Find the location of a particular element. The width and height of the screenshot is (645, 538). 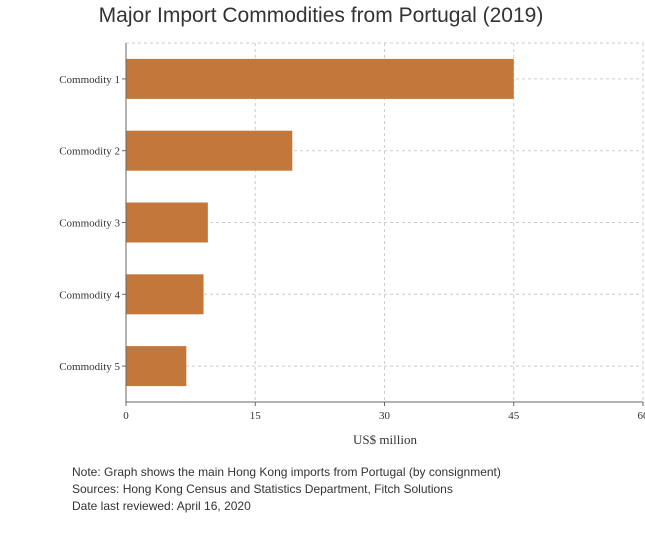

date-reviewed-text: Date last reviewed: April 16, 2020 is located at coordinates (161, 506).